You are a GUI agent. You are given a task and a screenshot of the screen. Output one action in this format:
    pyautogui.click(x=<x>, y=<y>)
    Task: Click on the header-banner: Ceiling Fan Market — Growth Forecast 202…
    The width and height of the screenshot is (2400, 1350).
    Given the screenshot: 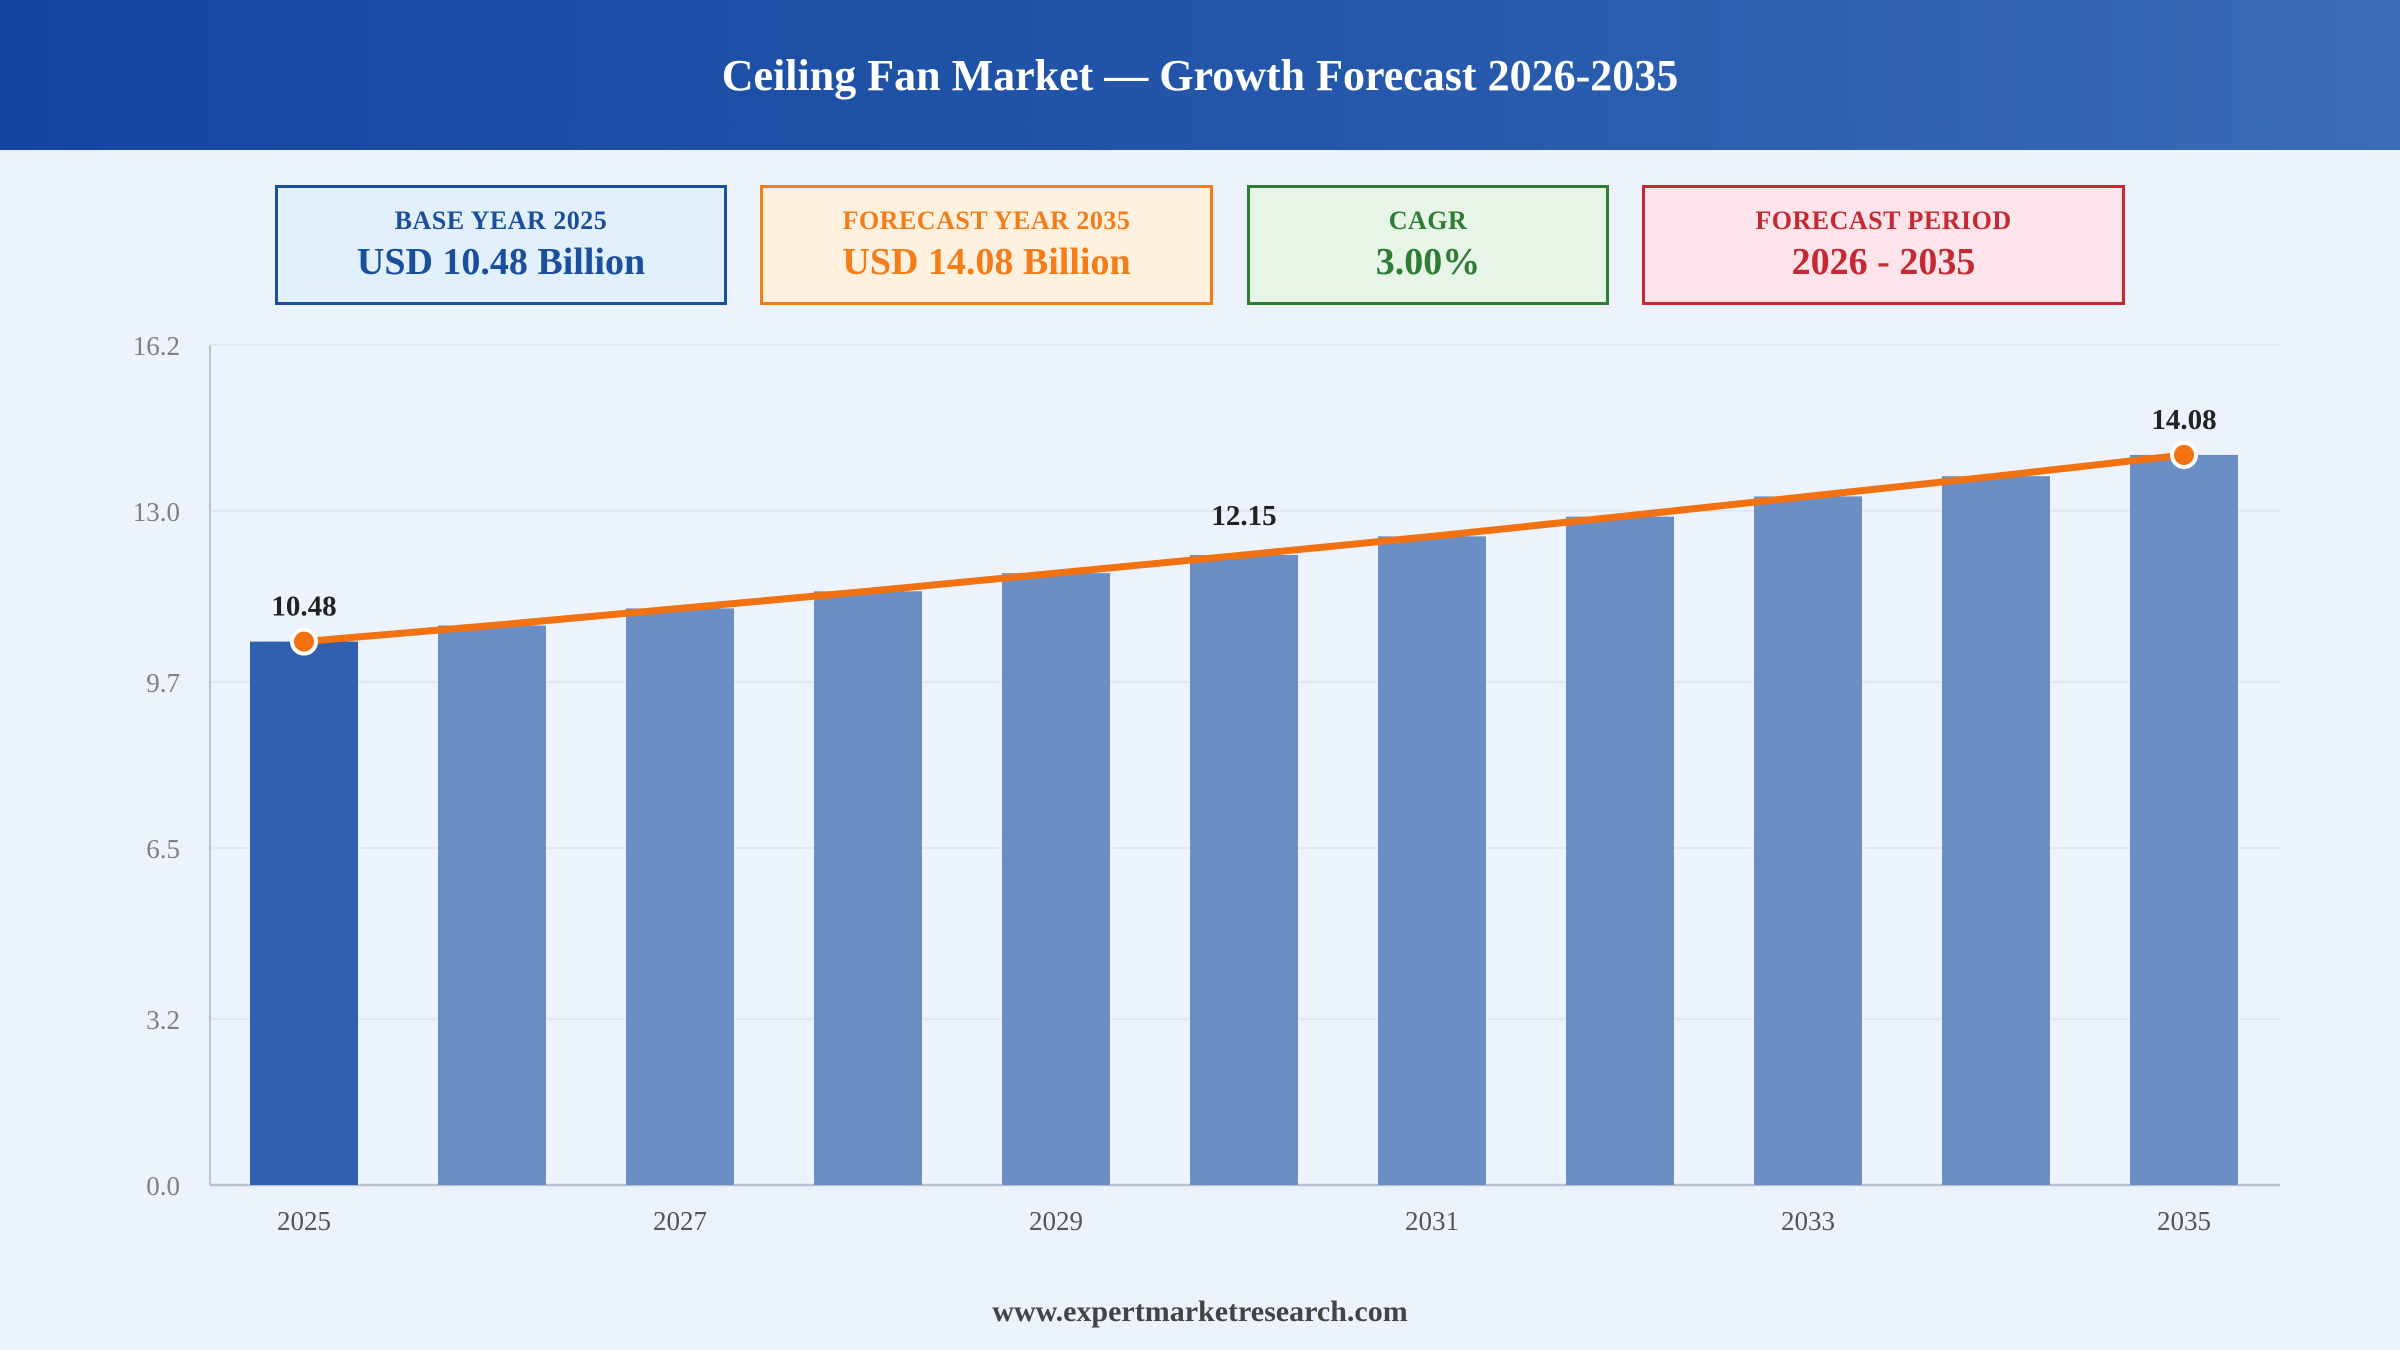 What is the action you would take?
    pyautogui.click(x=1200, y=75)
    